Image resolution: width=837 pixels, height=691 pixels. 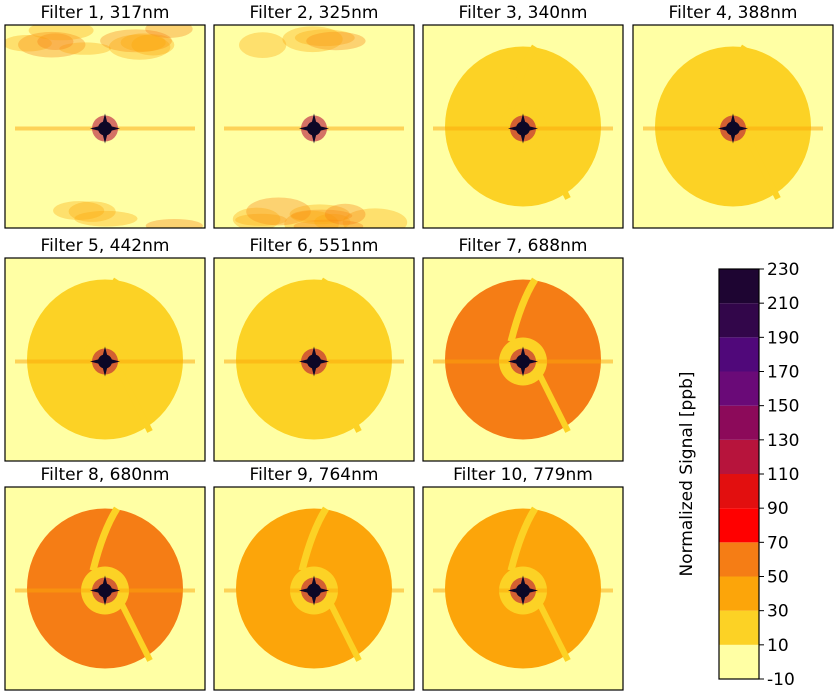 I want to click on panel-title: Filter 8, 680nm, so click(x=105, y=475).